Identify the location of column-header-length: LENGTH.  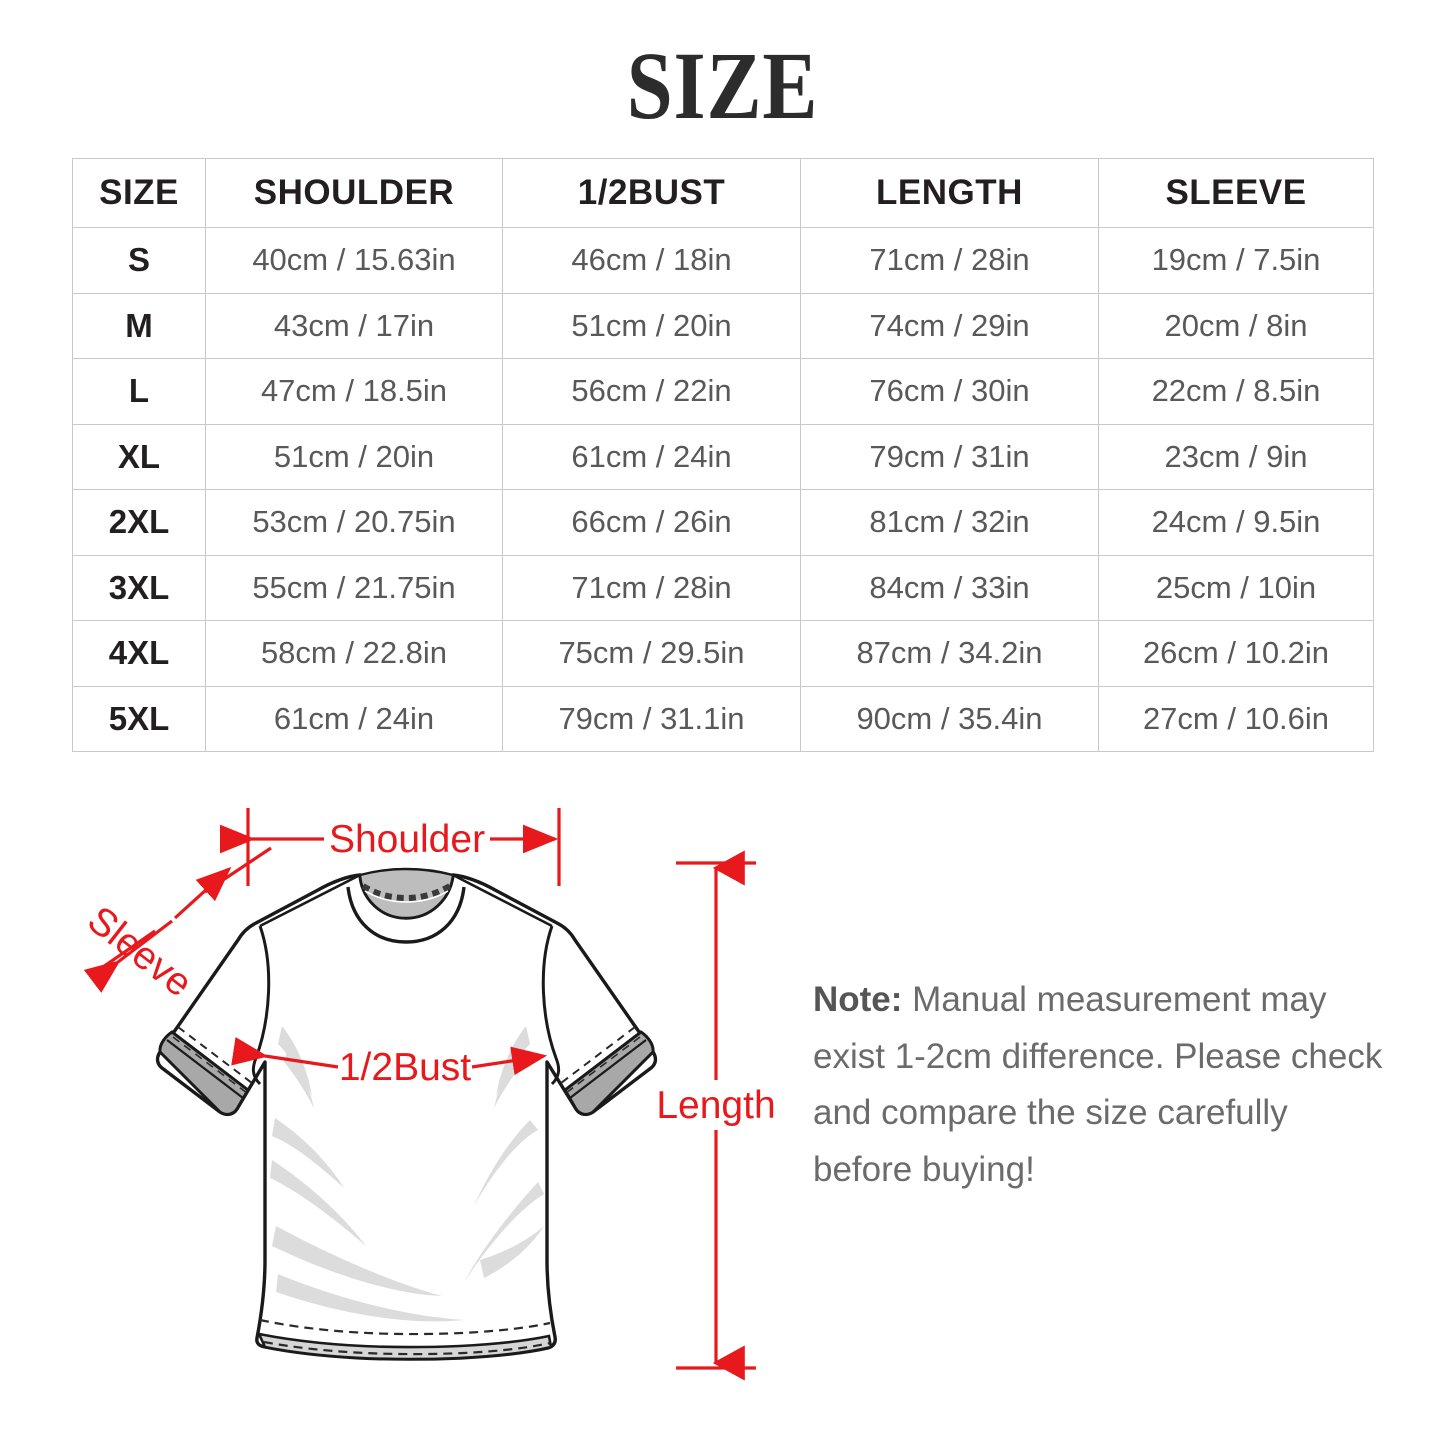
(949, 193).